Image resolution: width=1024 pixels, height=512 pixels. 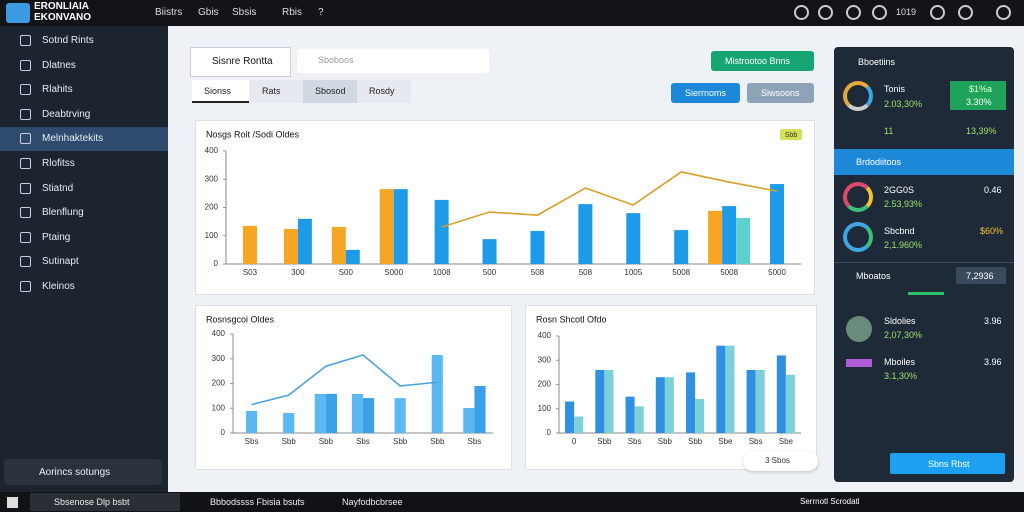 I want to click on tab: Sbosod, so click(x=330, y=91).